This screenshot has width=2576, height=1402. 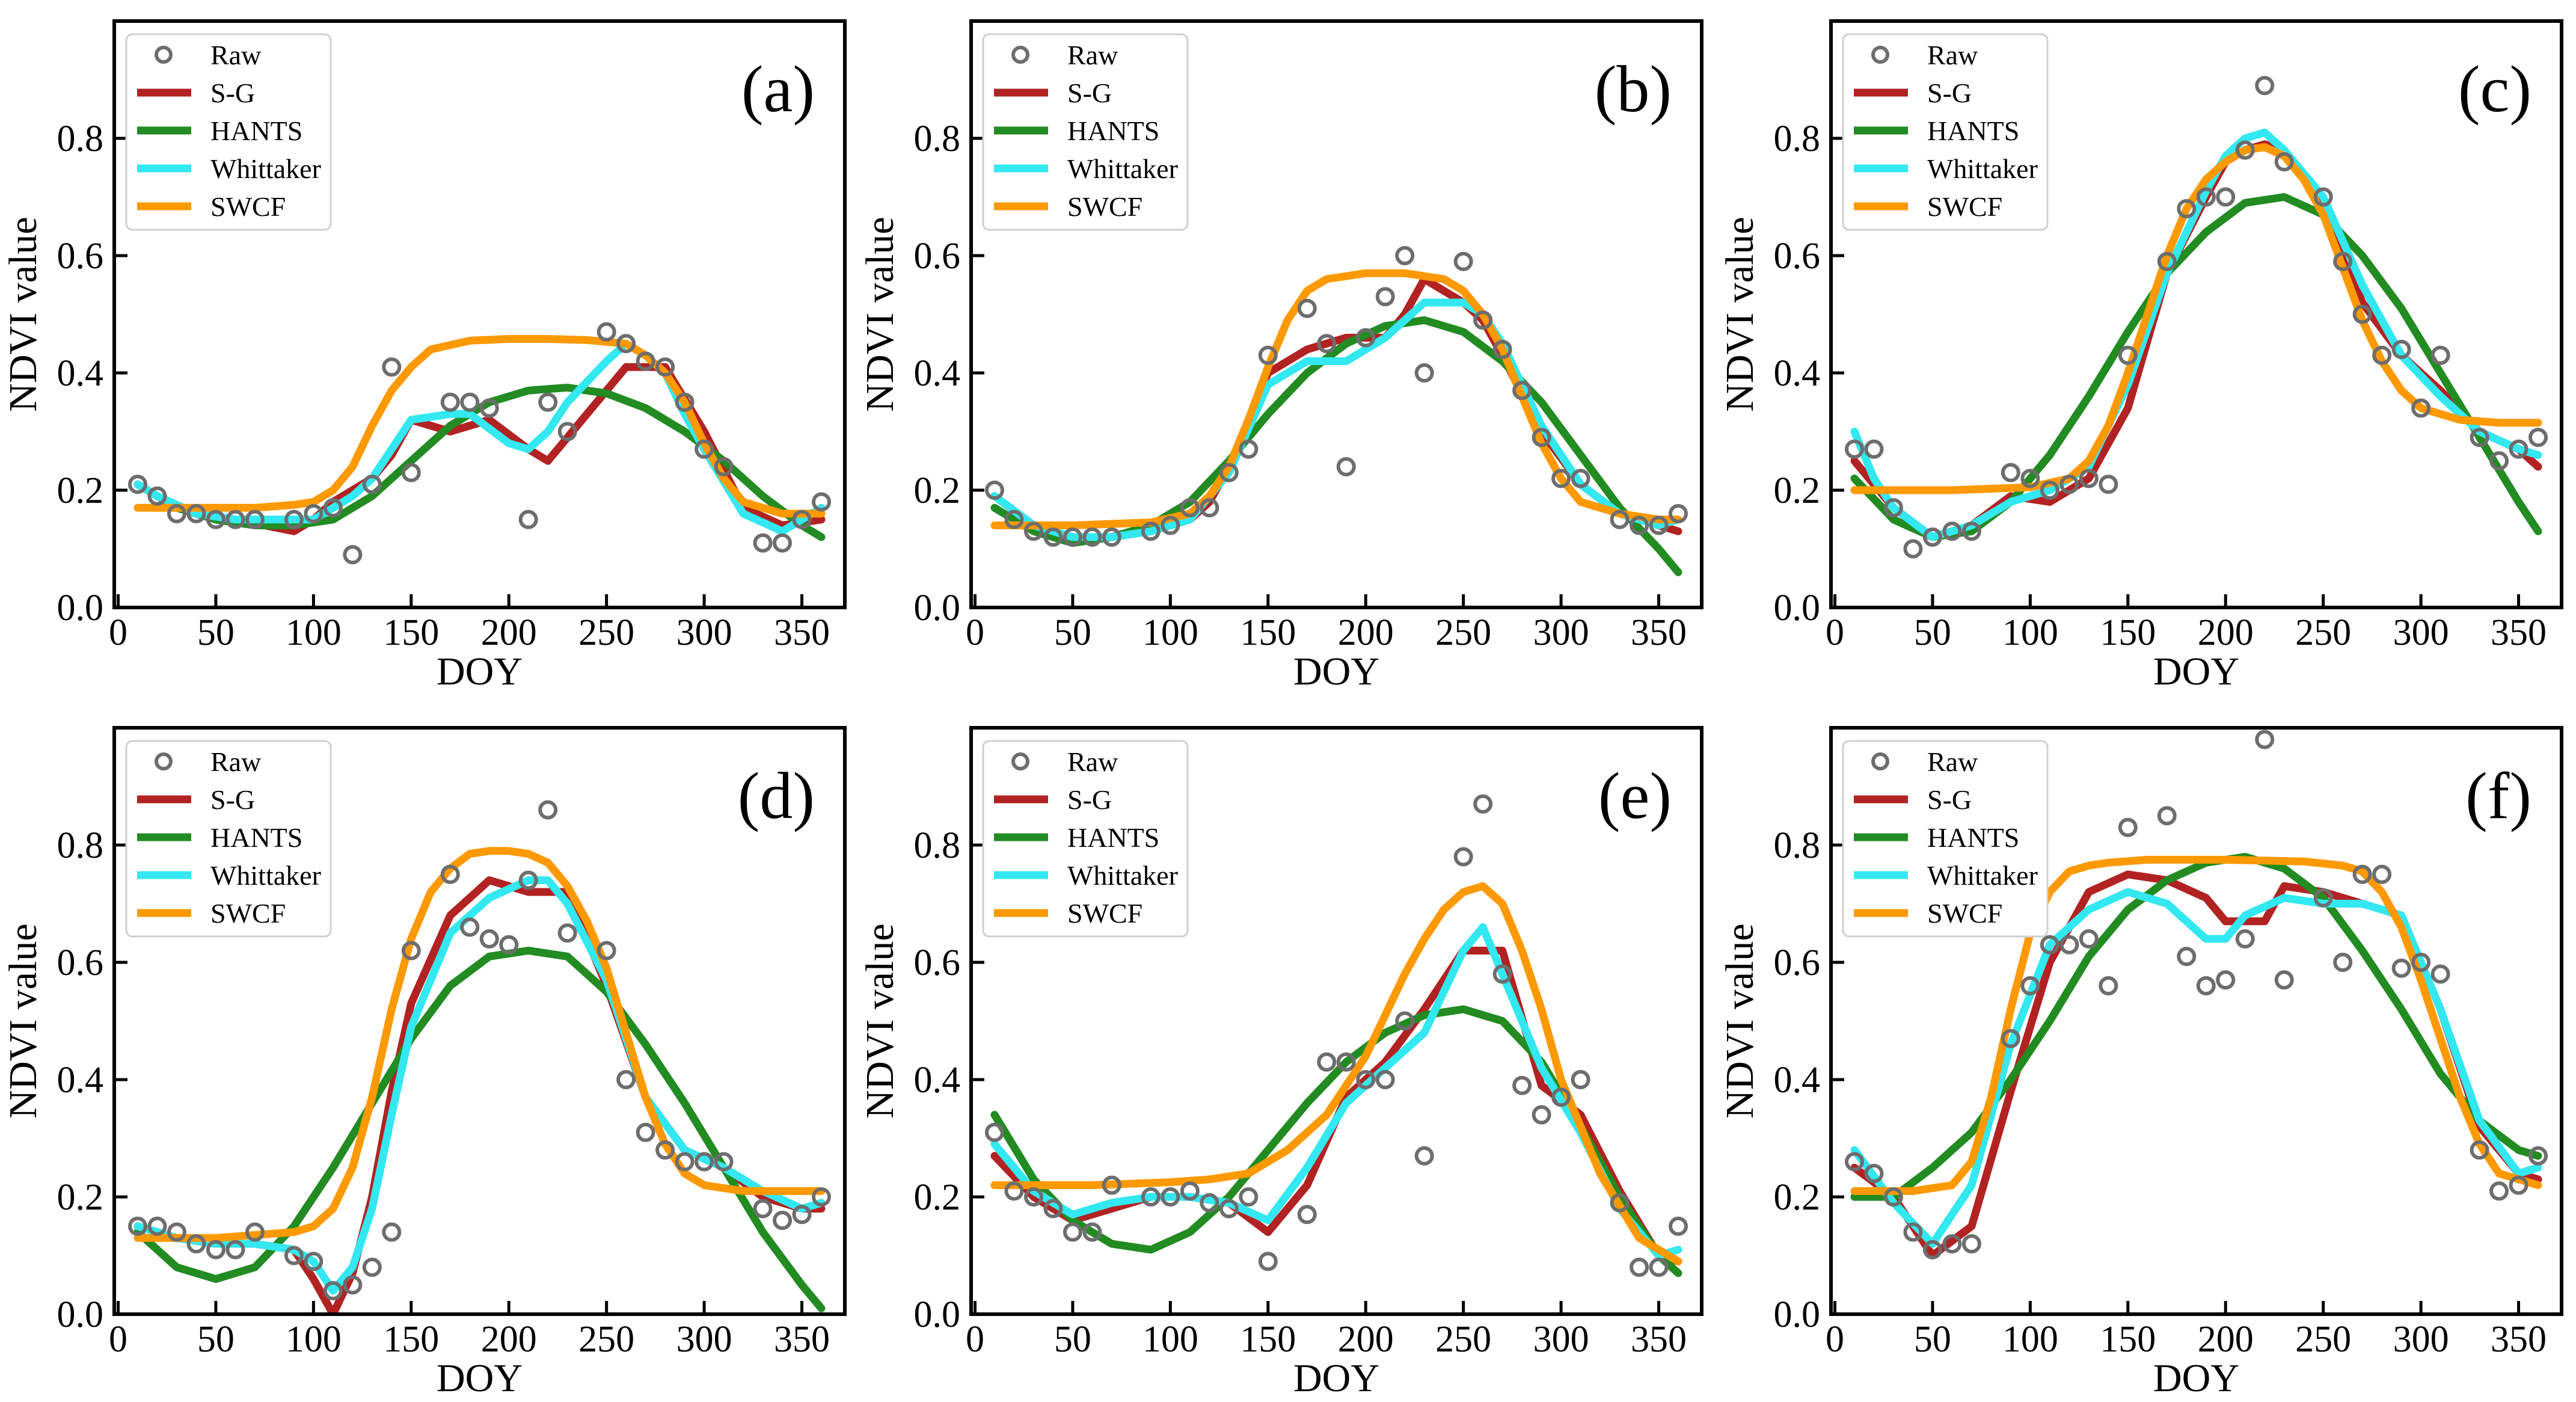 What do you see at coordinates (314, 1339) in the screenshot?
I see `x-tick-label: 100` at bounding box center [314, 1339].